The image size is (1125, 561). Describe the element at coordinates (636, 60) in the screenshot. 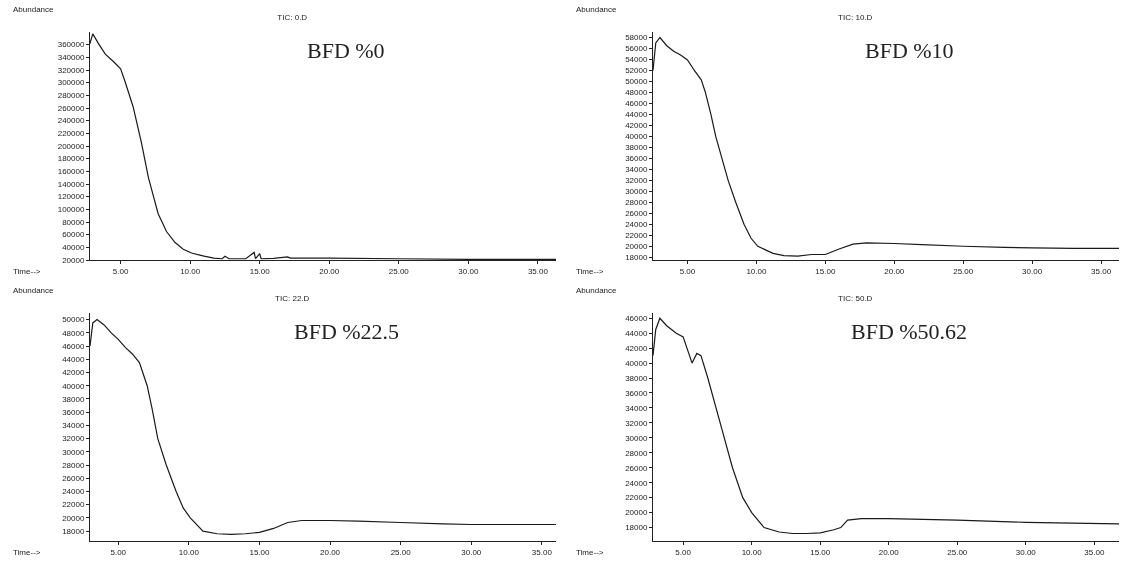

I see `y-tick-label: 54000` at that location.